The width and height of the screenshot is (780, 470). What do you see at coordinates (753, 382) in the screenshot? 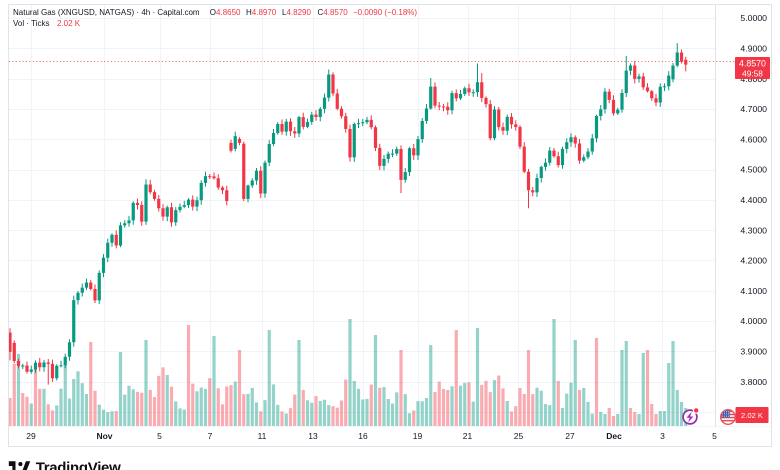
I see `svg-text: 3.8000` at bounding box center [753, 382].